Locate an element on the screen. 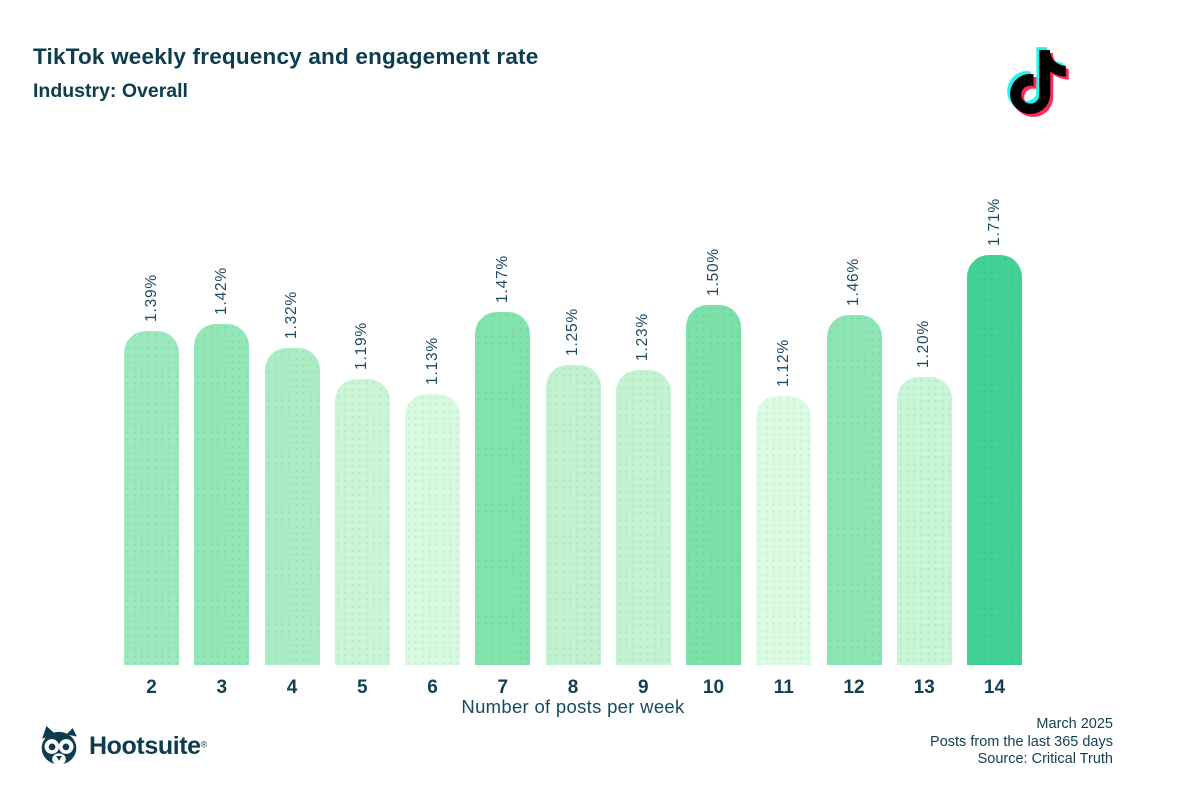  bar-value-label: 1.20% is located at coordinates (924, 344).